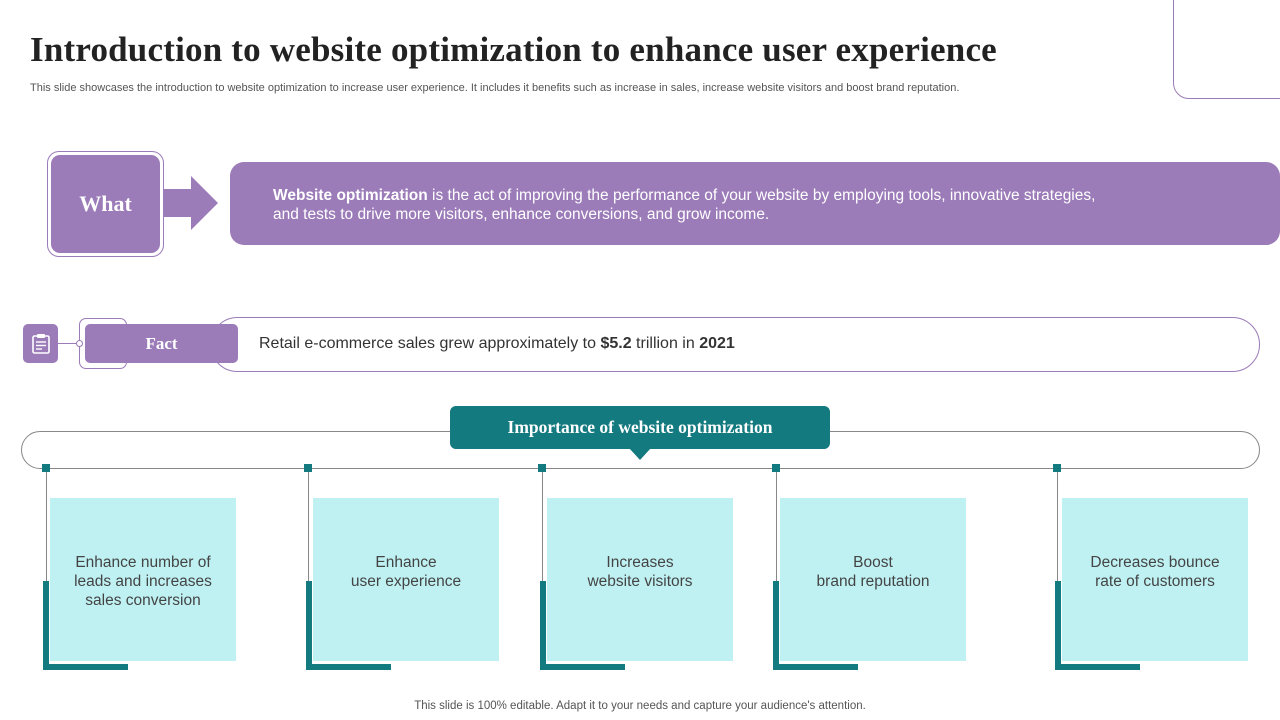  What do you see at coordinates (68, 343) in the screenshot?
I see `fact-connector-line` at bounding box center [68, 343].